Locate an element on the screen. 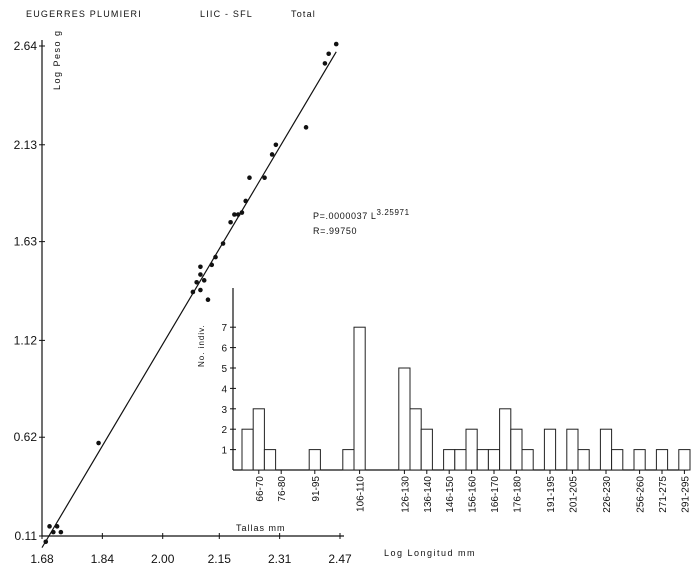 The width and height of the screenshot is (700, 574). histogram-x-tick-label: 146-150 is located at coordinates (450, 494).